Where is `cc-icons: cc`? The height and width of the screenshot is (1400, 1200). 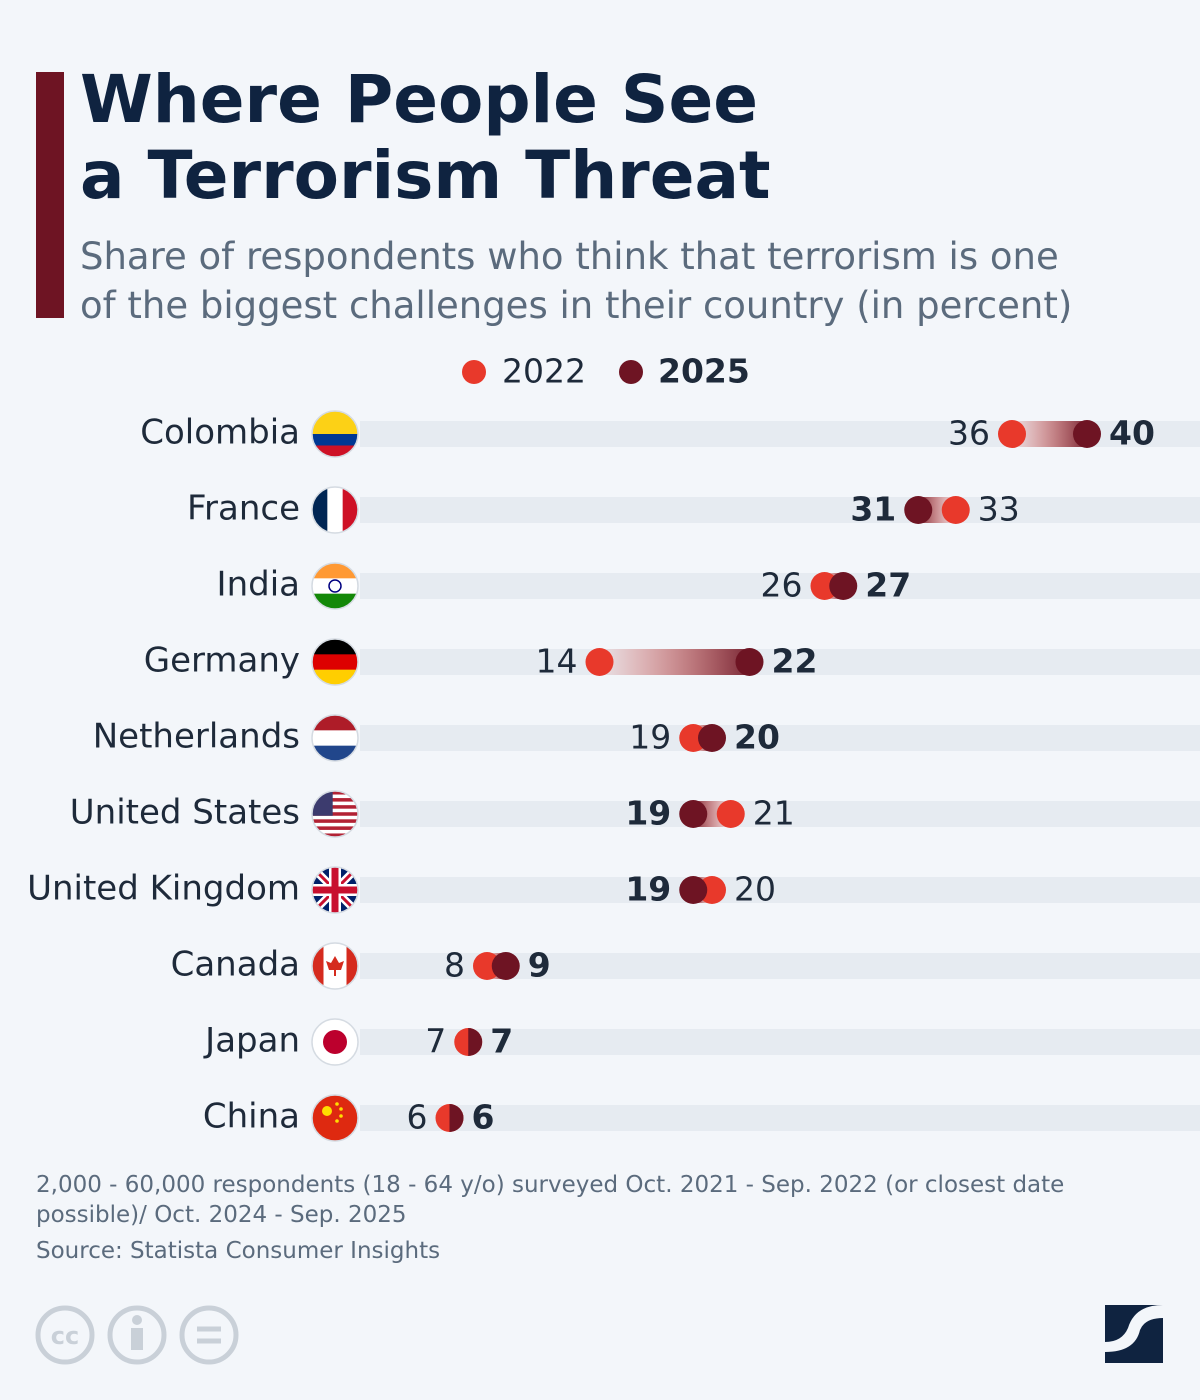 cc-icons: cc is located at coordinates (137, 1335).